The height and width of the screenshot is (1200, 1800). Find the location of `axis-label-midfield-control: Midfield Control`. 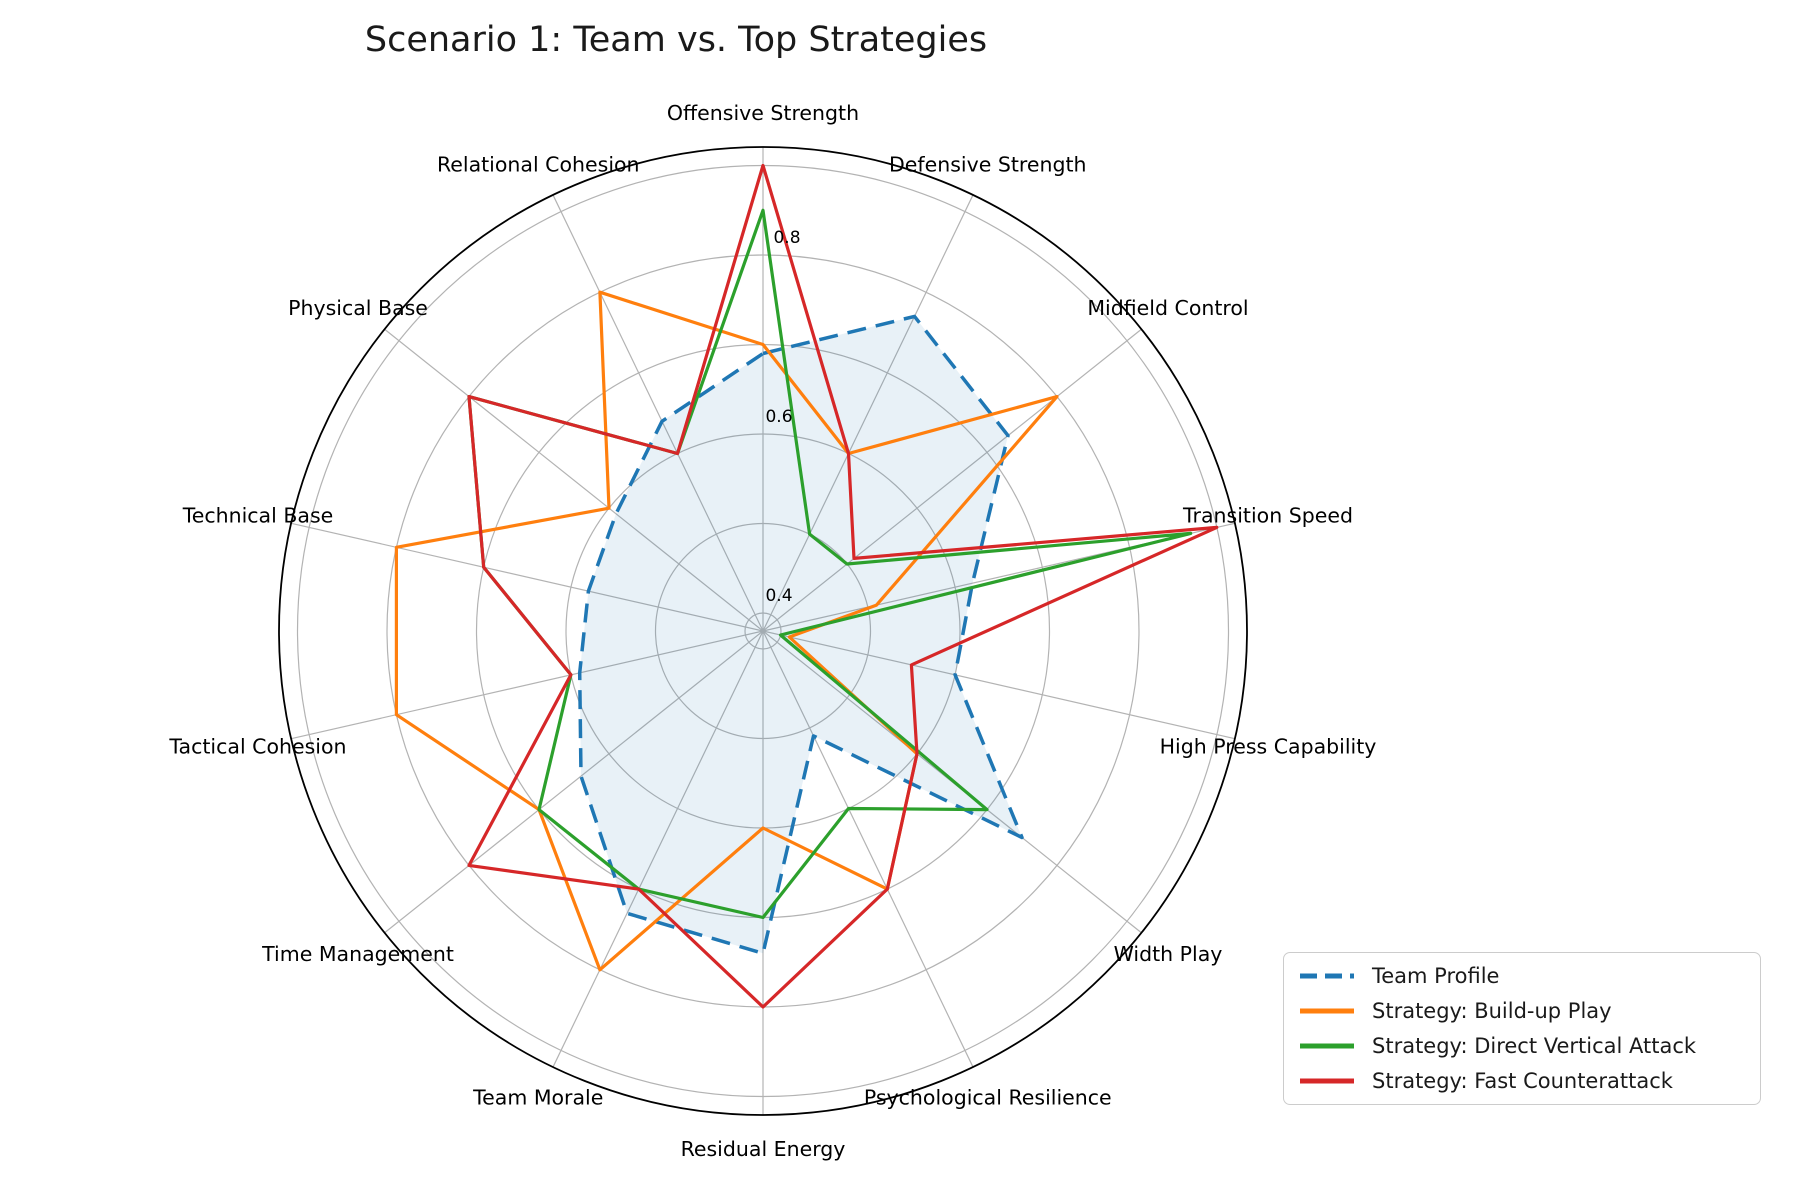

axis-label-midfield-control: Midfield Control is located at coordinates (1167, 308).